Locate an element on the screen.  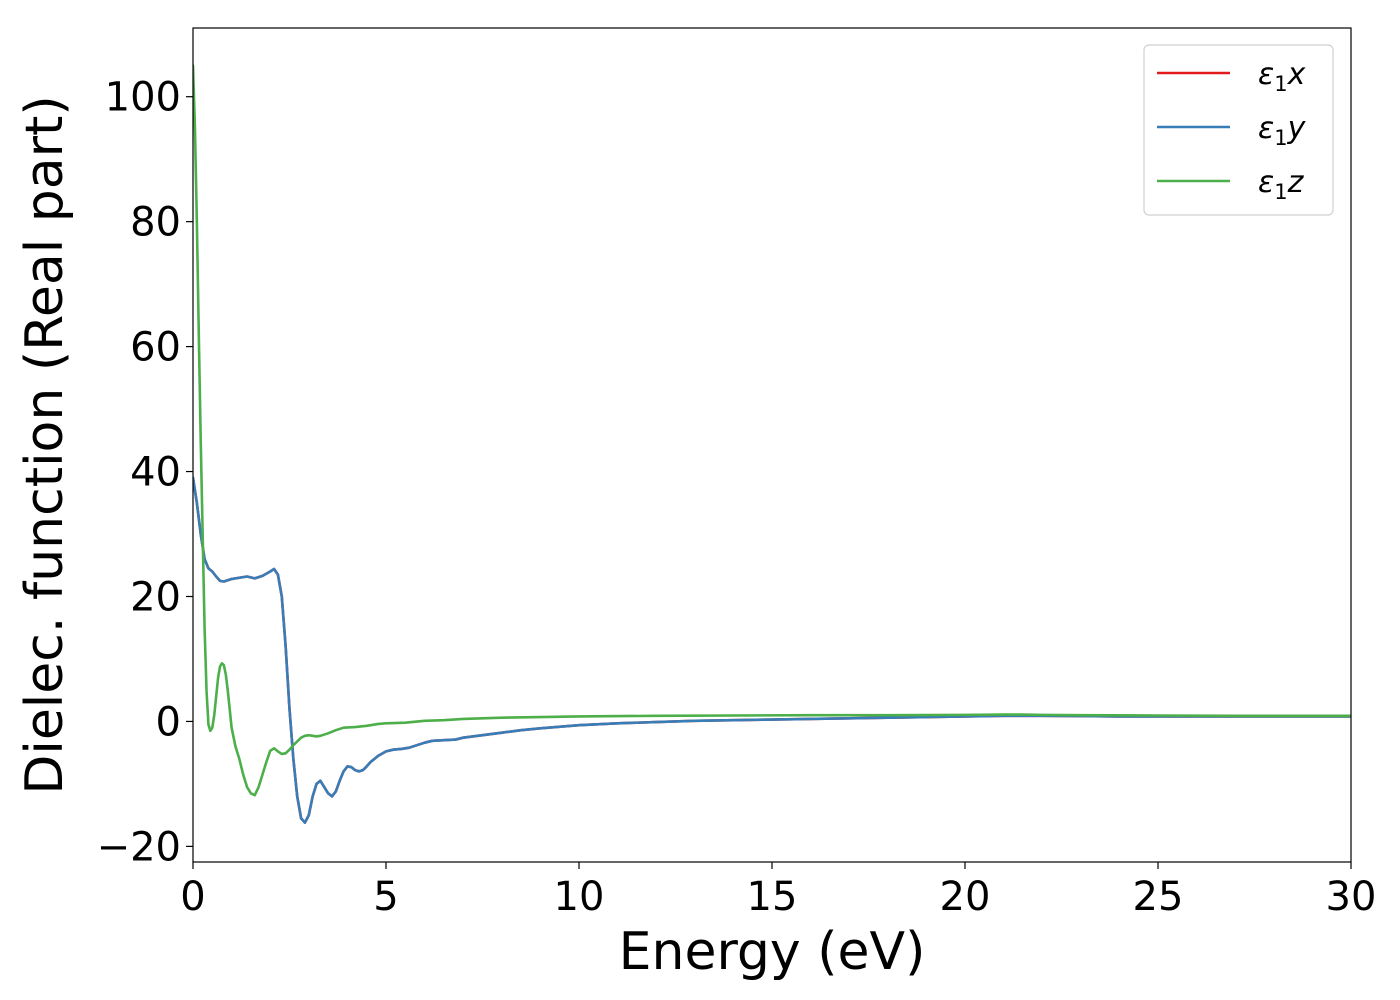
legend: ε1x ε1y ε1z is located at coordinates (1238, 130).